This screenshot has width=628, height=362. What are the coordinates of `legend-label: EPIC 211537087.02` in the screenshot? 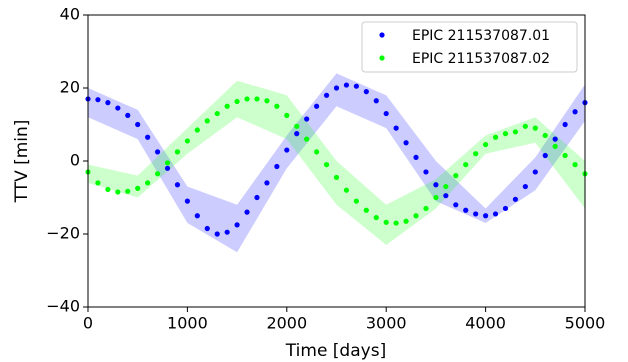 It's located at (481, 59).